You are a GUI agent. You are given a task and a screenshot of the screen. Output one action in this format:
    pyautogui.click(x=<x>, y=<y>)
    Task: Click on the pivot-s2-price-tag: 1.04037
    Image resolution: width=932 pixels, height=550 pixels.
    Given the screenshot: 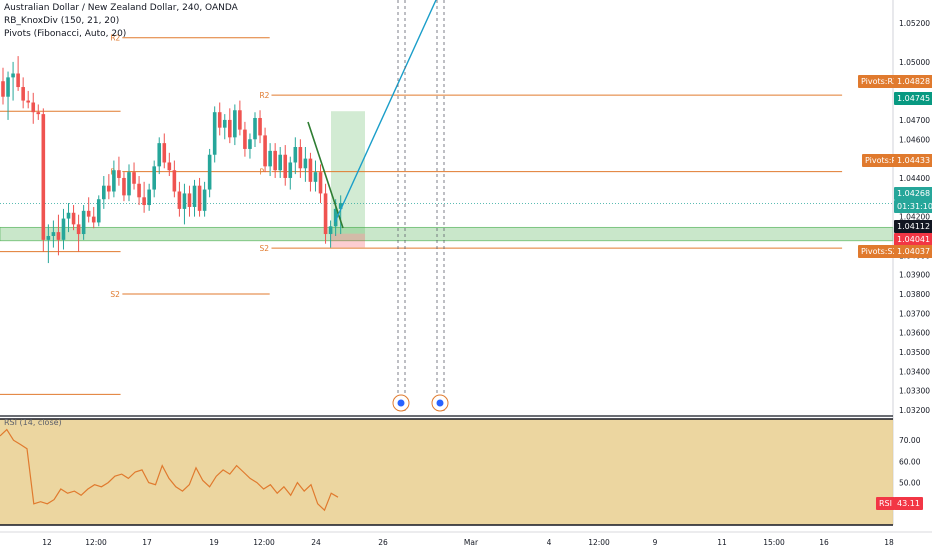 What is the action you would take?
    pyautogui.click(x=913, y=251)
    